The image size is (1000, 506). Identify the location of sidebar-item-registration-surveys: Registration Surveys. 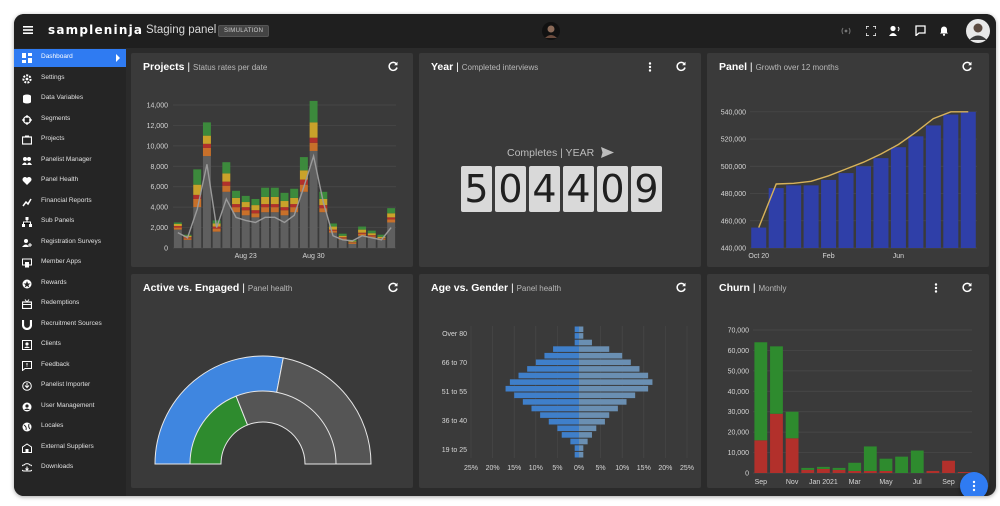
(70, 243).